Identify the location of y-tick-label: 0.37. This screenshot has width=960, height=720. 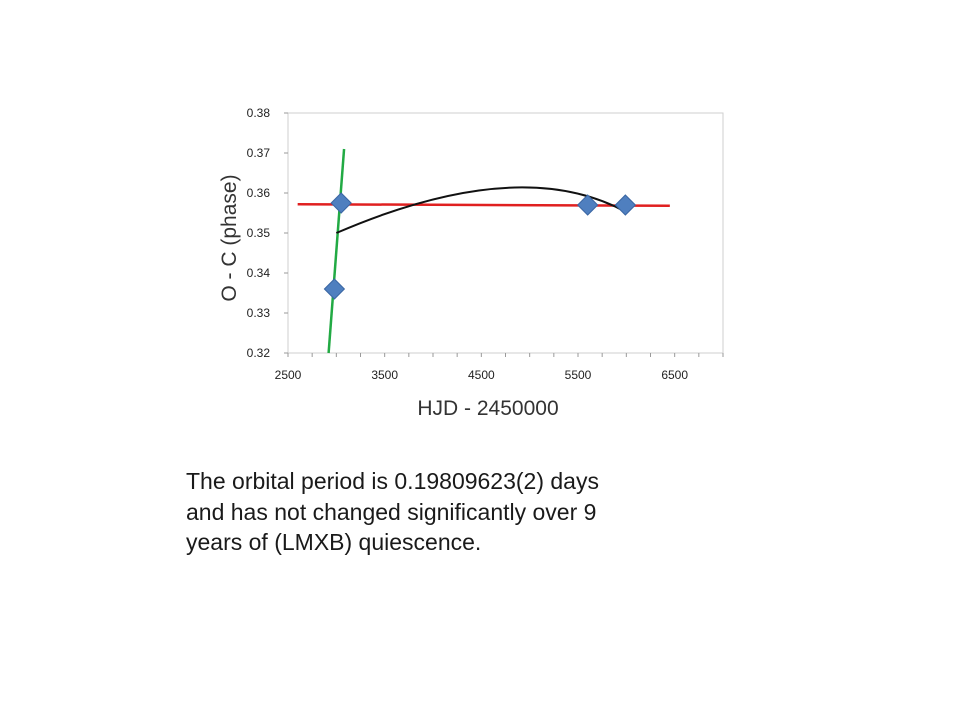
(259, 153).